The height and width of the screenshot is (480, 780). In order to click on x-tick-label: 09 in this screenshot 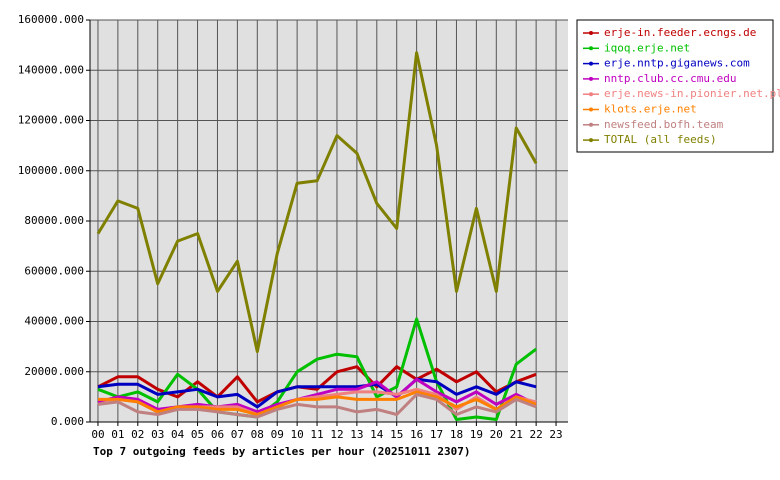, I will do `click(277, 434)`.